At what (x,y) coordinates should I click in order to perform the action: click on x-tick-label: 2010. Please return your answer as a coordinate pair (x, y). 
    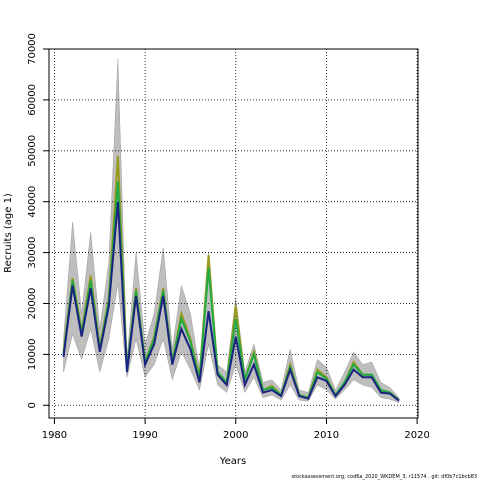
    Looking at the image, I should click on (326, 435).